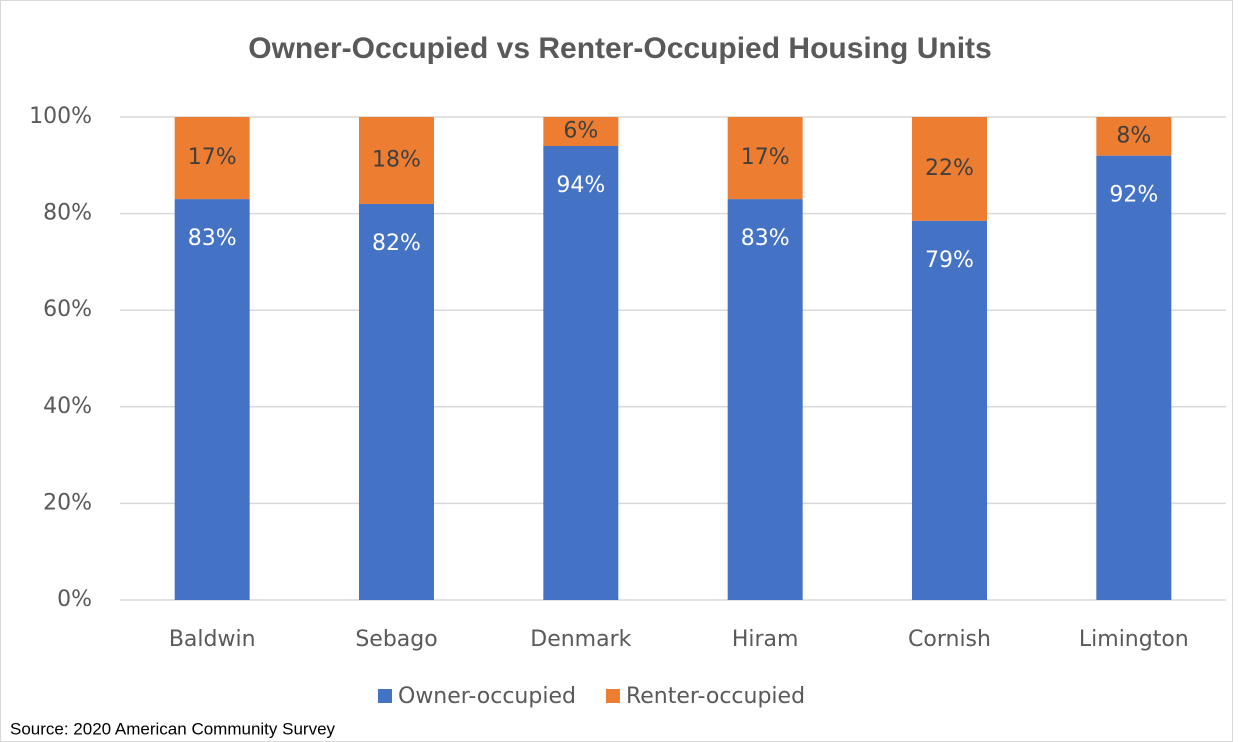 The image size is (1243, 742). I want to click on y-tick-label: 80%, so click(67, 213).